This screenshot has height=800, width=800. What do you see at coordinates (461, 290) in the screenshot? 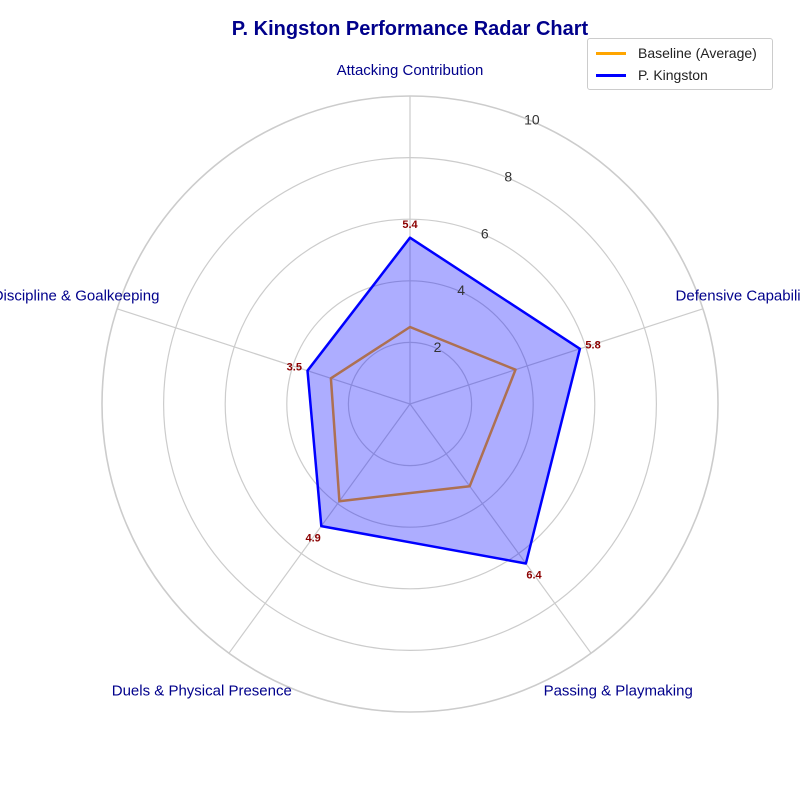
I see `radial-tick-label: 4` at bounding box center [461, 290].